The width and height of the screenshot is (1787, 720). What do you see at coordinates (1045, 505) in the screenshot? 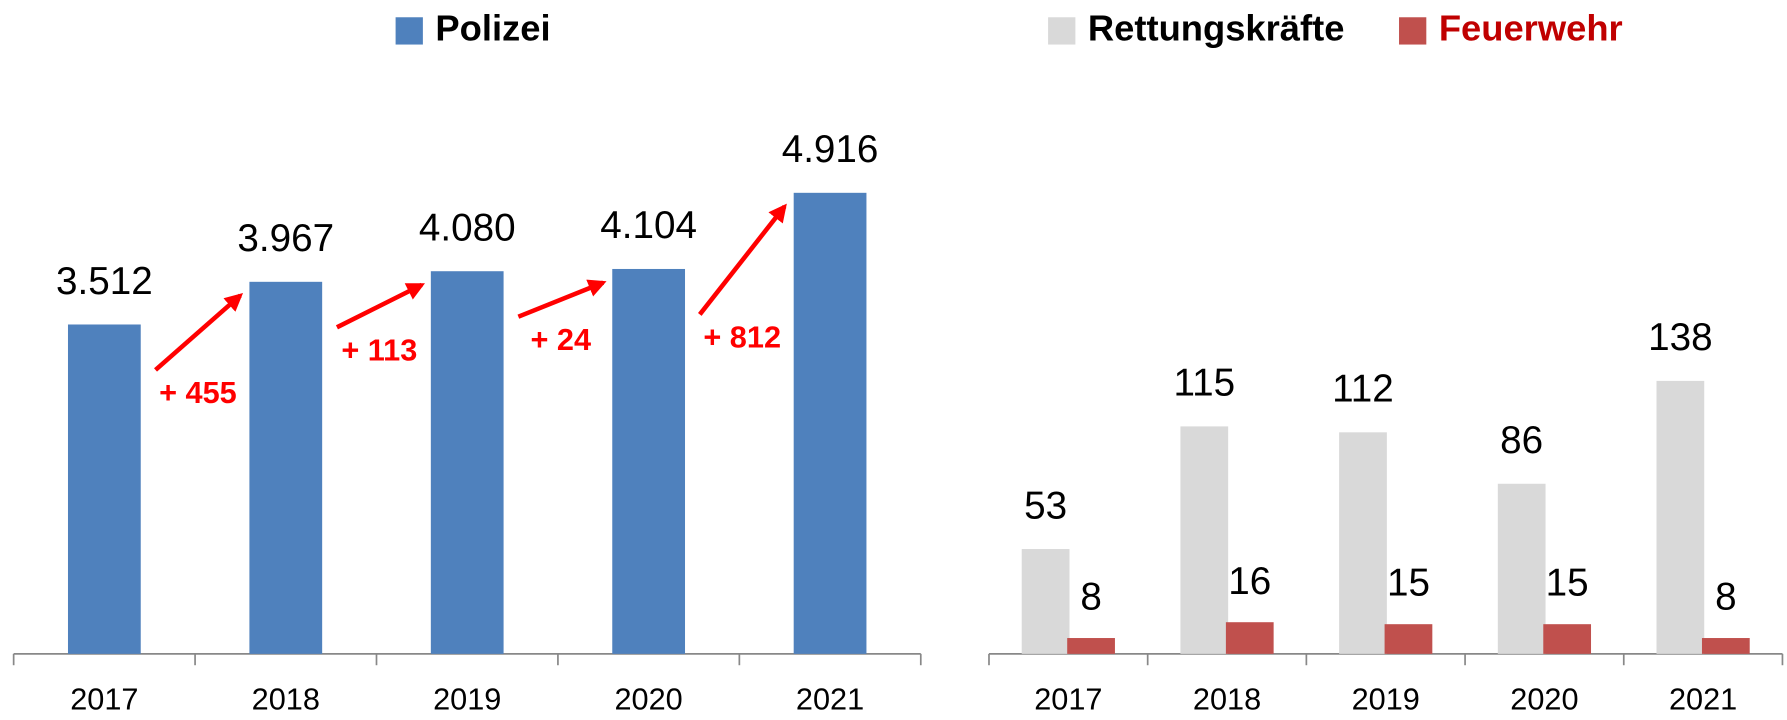
I see `value-label: 53` at bounding box center [1045, 505].